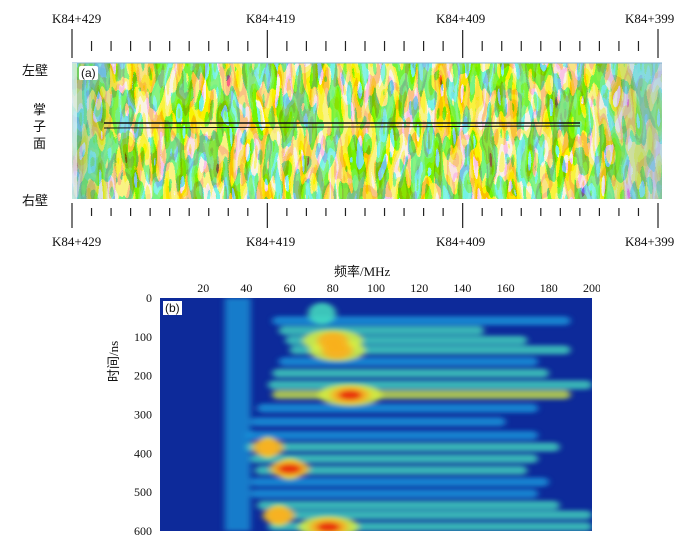  Describe the element at coordinates (290, 288) in the screenshot. I see `x-tick-label: 60` at that location.